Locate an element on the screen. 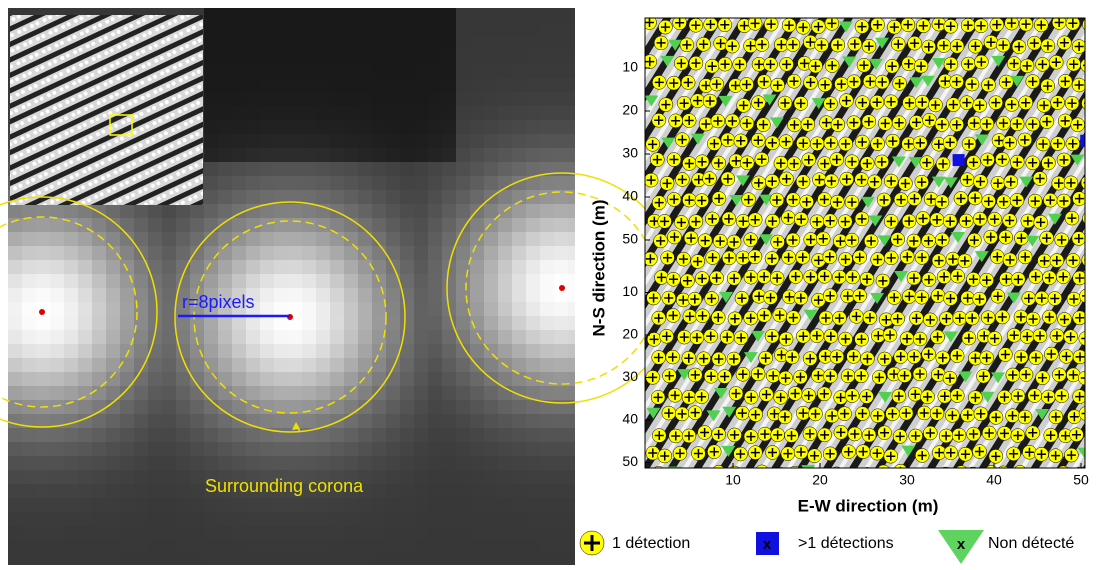  not-detected is located at coordinates (938, 182).